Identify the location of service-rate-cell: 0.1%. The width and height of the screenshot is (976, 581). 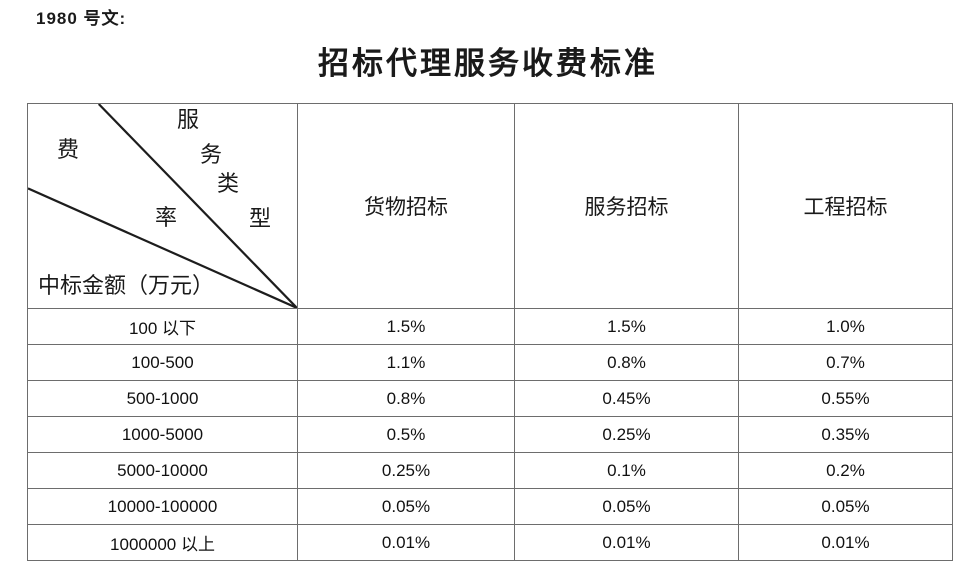
(626, 470).